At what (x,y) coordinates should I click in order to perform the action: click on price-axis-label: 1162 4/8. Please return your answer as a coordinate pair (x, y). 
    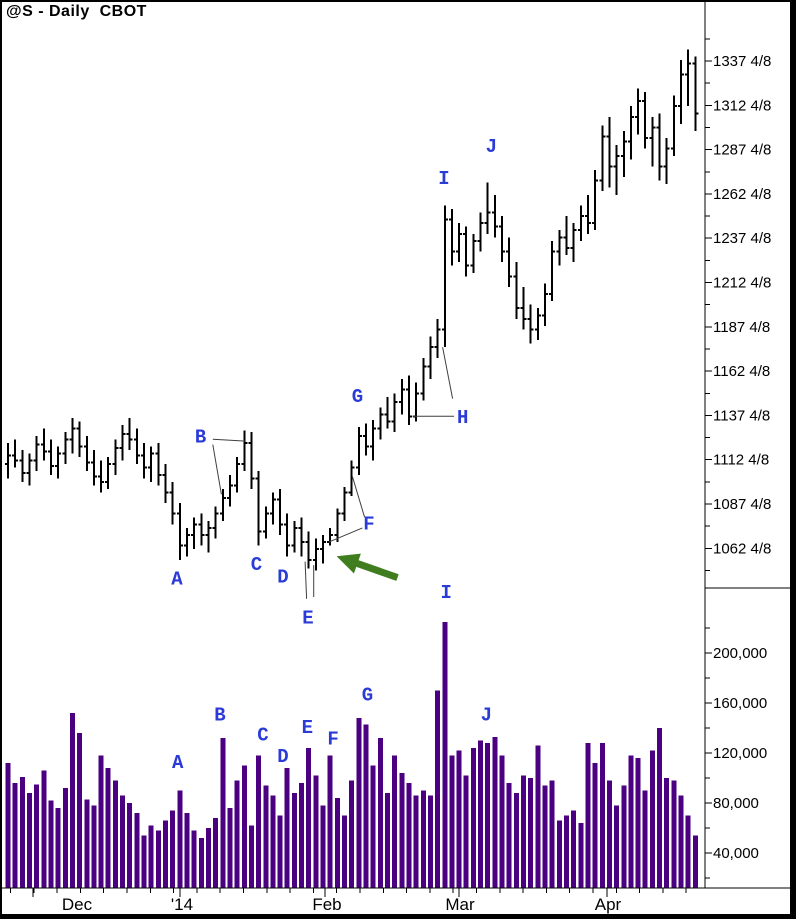
    Looking at the image, I should click on (741, 371).